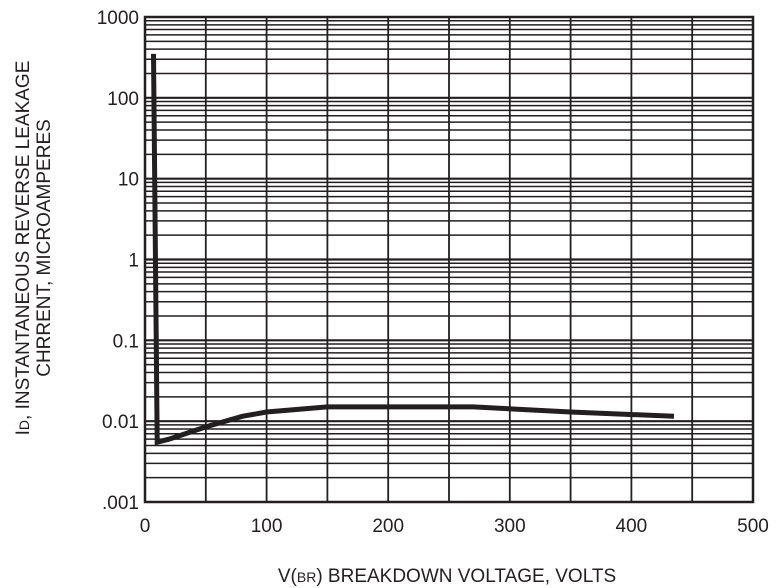 The width and height of the screenshot is (777, 588). What do you see at coordinates (123, 99) in the screenshot?
I see `y-tick-label: 100` at bounding box center [123, 99].